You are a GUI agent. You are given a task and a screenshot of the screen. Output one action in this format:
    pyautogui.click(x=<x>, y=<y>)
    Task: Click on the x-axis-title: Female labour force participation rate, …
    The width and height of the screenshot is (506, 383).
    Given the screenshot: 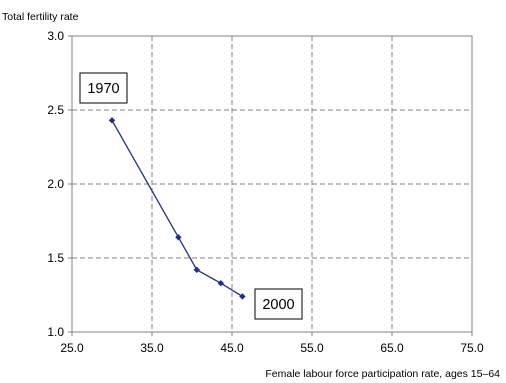 What is the action you would take?
    pyautogui.click(x=382, y=374)
    